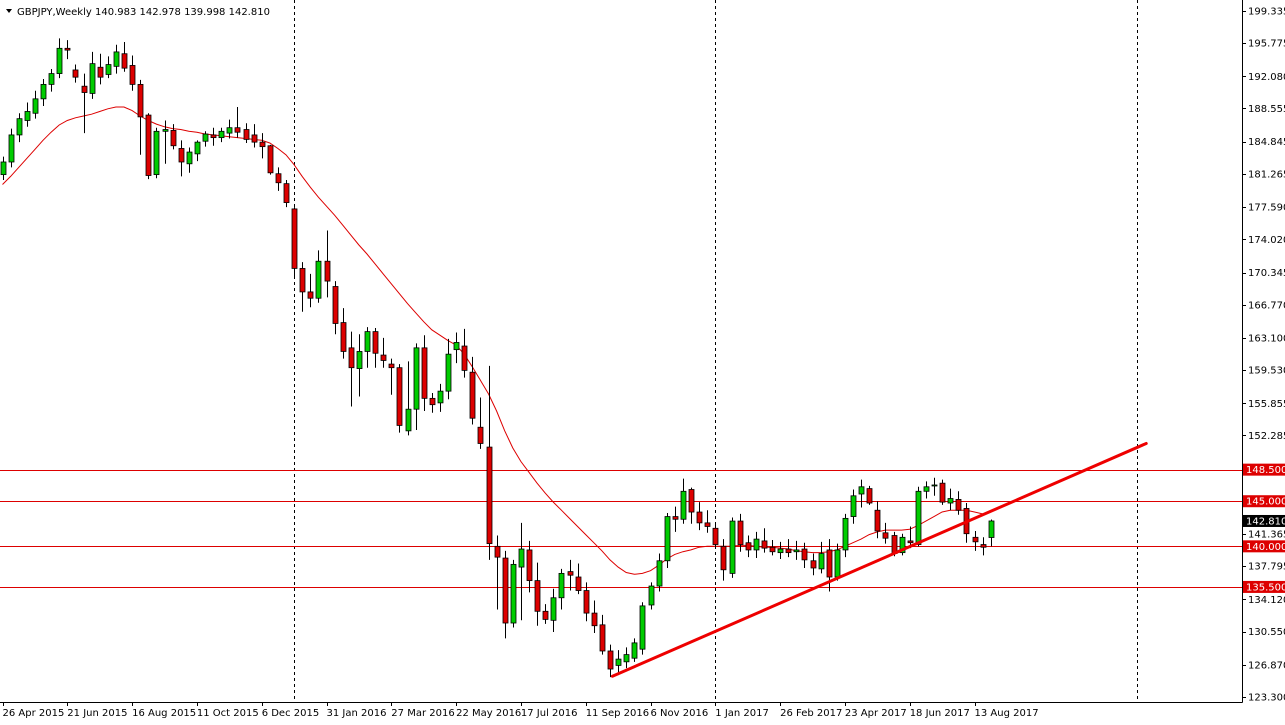  I want to click on dropdown-triangle-icon, so click(9, 11).